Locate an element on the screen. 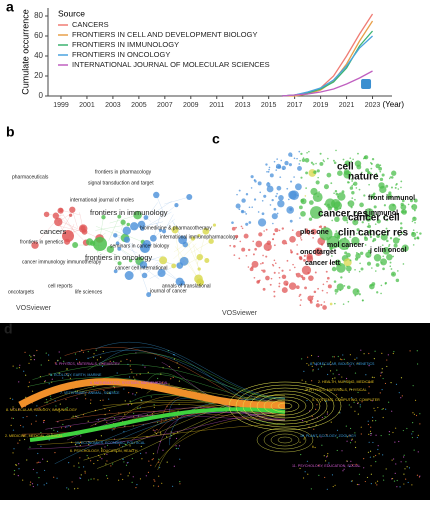 The height and width of the screenshot is (505, 430). cluster-label: 2. HEALTH, NURSING, MEDICINE is located at coordinates (346, 382).